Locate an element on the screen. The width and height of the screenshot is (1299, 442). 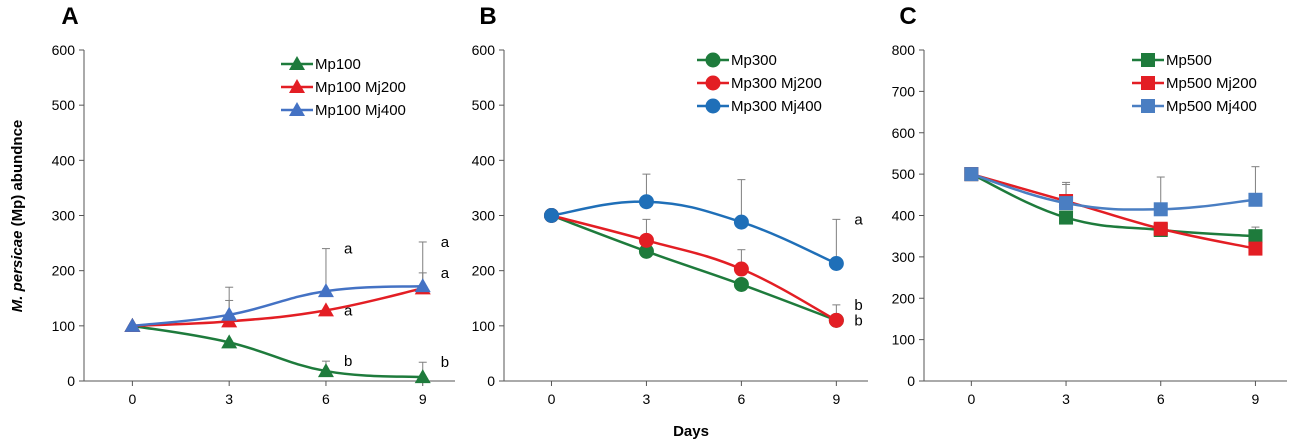
y-tick-label: 700 is located at coordinates (904, 91).